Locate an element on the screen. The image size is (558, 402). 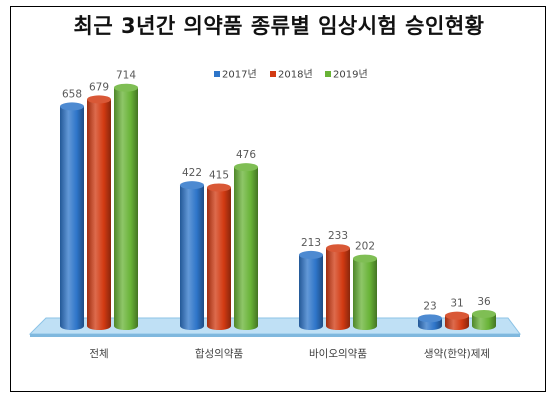
value-label-2-0: 213 is located at coordinates (311, 243).